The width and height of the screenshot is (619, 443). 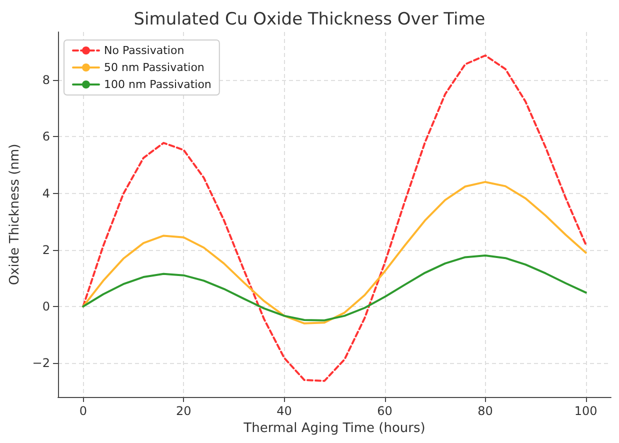 I want to click on y-tick-label: 8, so click(x=46, y=80).